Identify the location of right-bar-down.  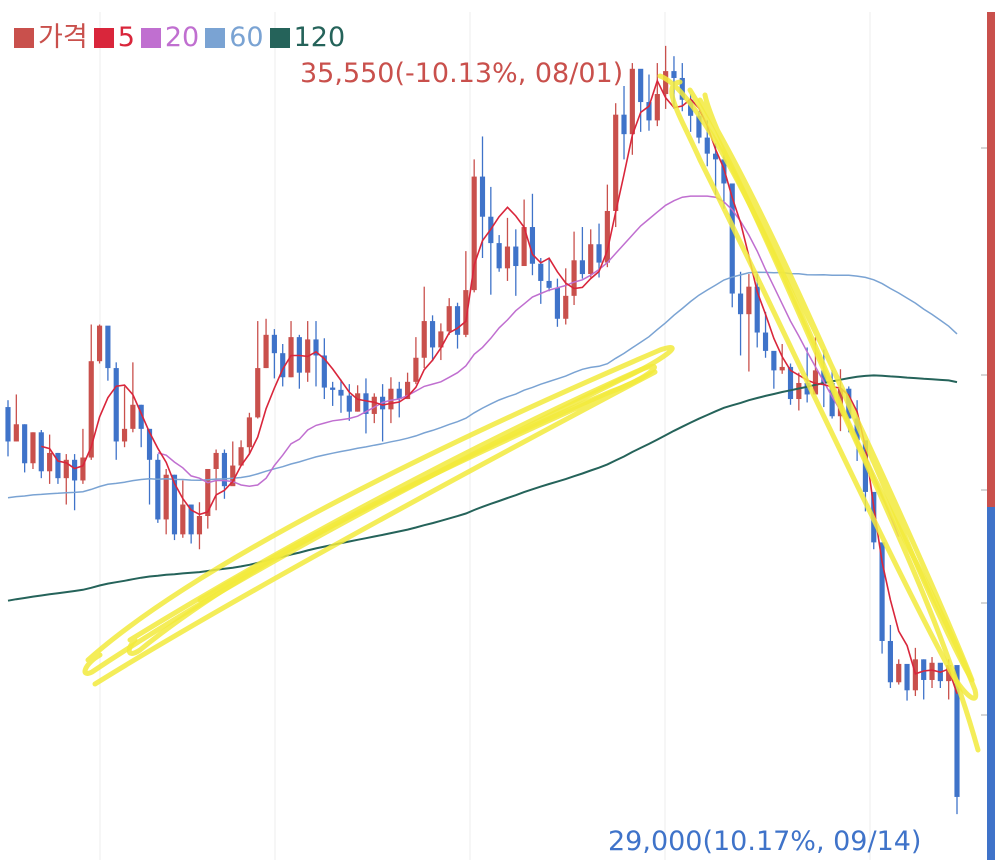
(991, 683).